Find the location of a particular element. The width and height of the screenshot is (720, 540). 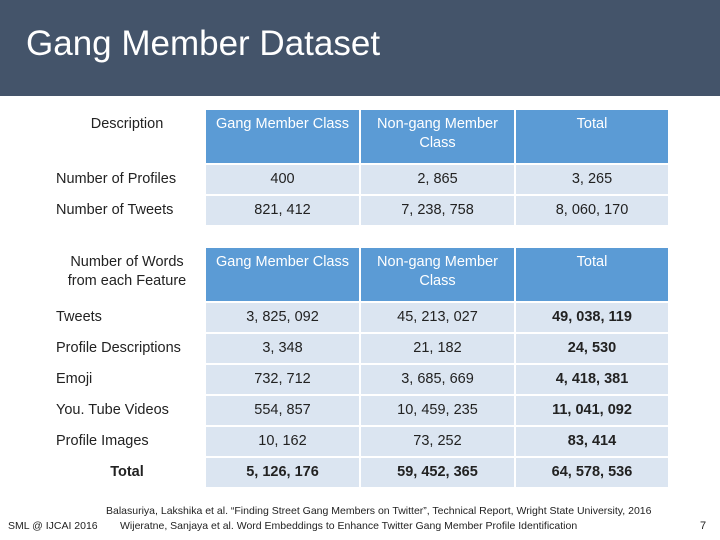

row-label: Total is located at coordinates (128, 473).